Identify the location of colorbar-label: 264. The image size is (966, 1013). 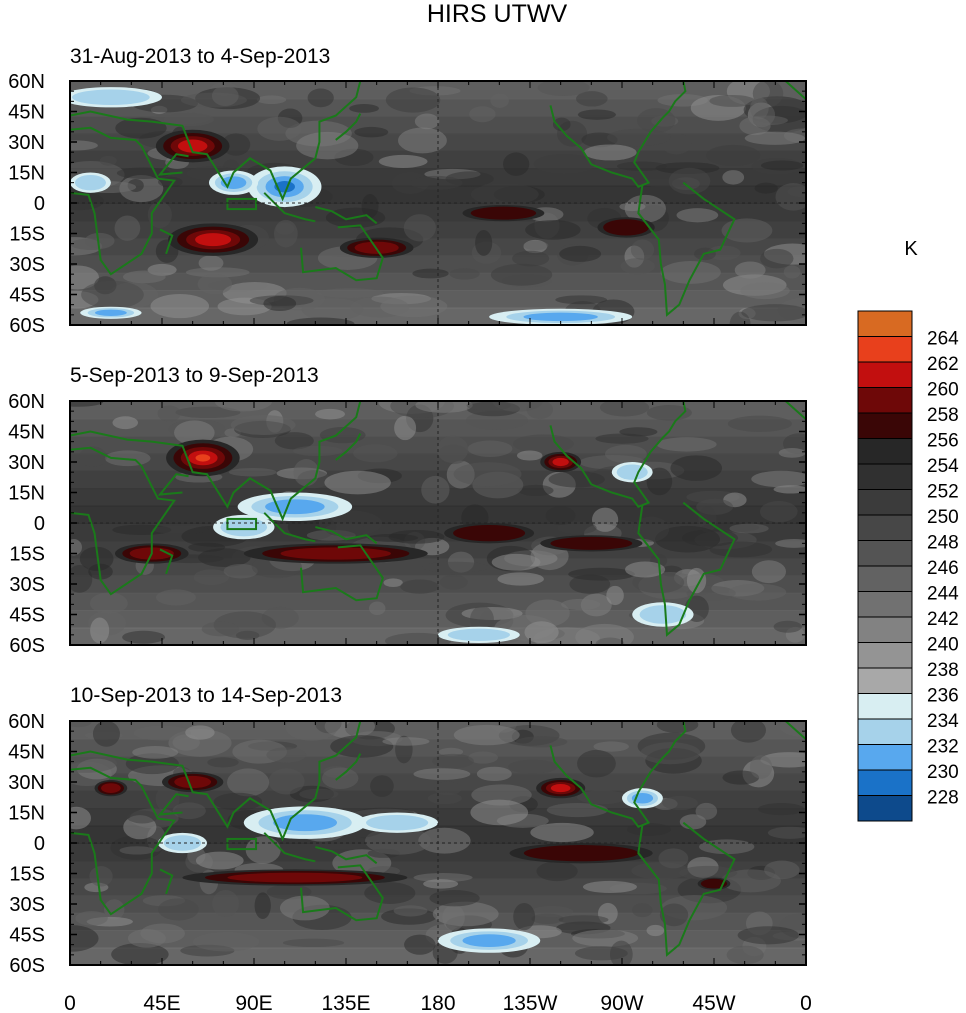
(943, 339).